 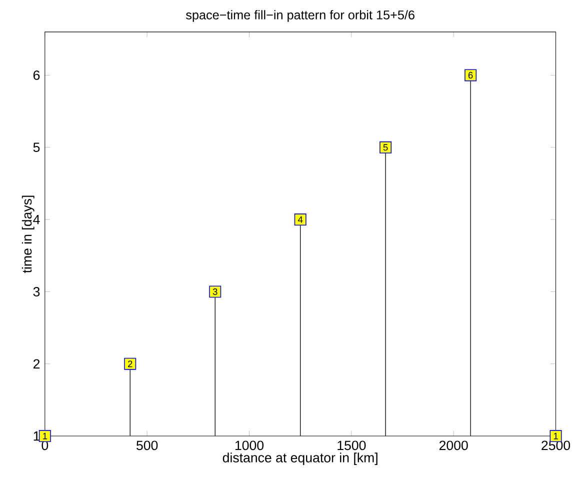 What do you see at coordinates (36, 364) in the screenshot?
I see `y-tick-label: 2` at bounding box center [36, 364].